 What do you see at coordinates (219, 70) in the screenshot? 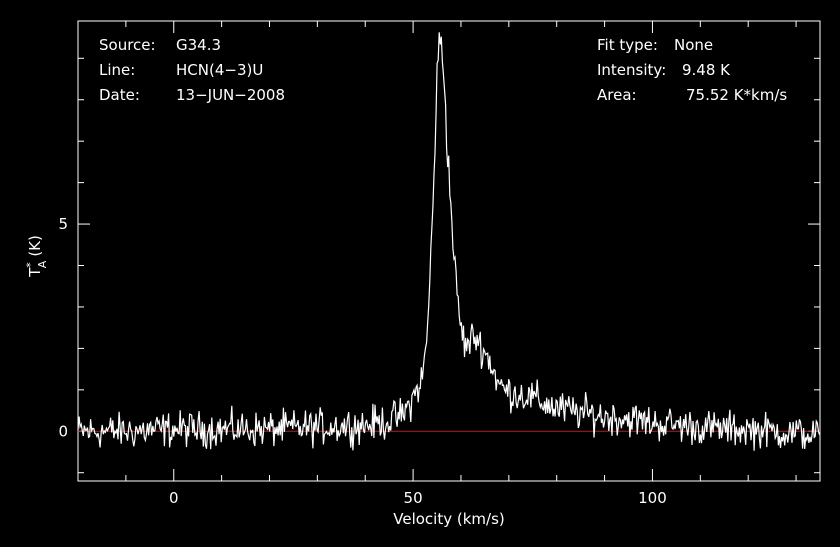
I see `line-value: HCN(4−3)U` at bounding box center [219, 70].